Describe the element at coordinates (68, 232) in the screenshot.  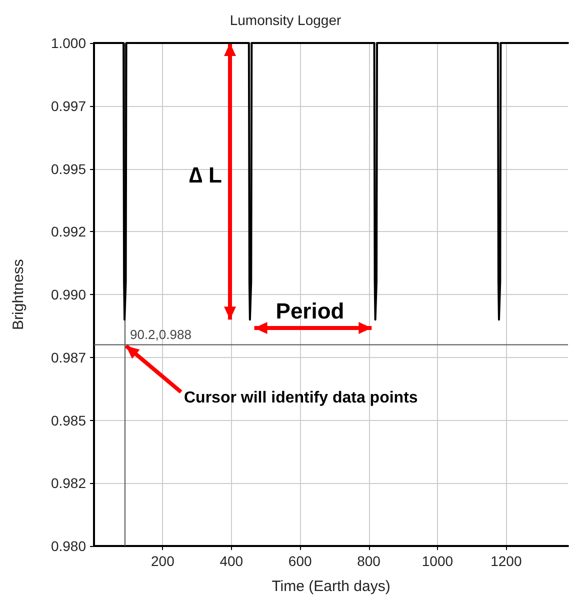
I see `y-tick-label: 0.992` at that location.